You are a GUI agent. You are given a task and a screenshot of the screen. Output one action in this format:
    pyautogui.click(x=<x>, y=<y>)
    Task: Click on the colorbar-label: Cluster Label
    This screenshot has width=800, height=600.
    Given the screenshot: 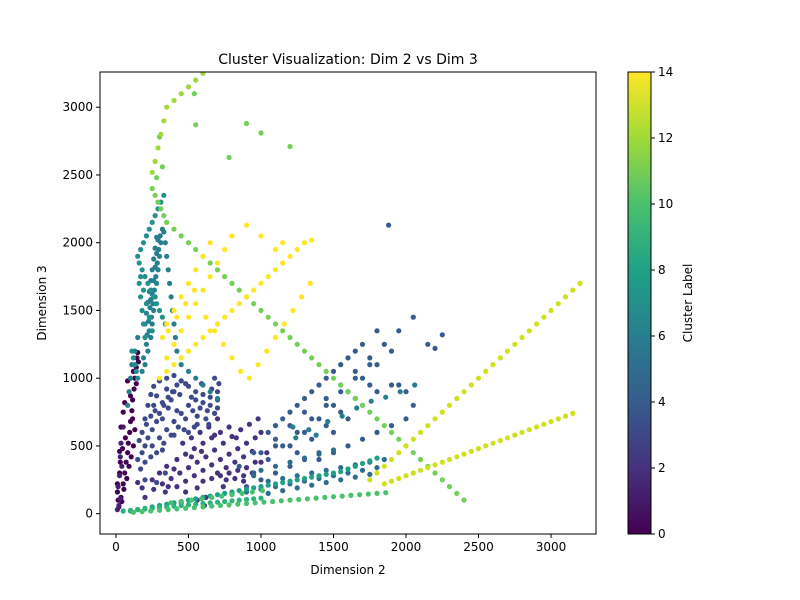 What is the action you would take?
    pyautogui.click(x=688, y=303)
    